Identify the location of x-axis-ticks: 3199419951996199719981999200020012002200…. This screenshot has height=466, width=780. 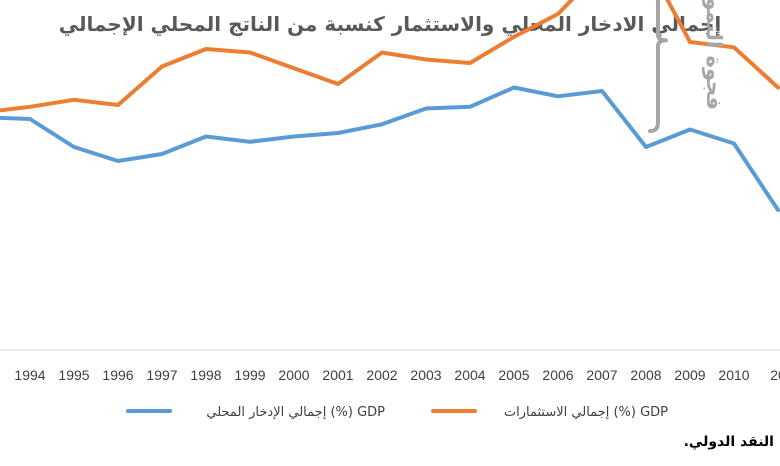
(397, 375).